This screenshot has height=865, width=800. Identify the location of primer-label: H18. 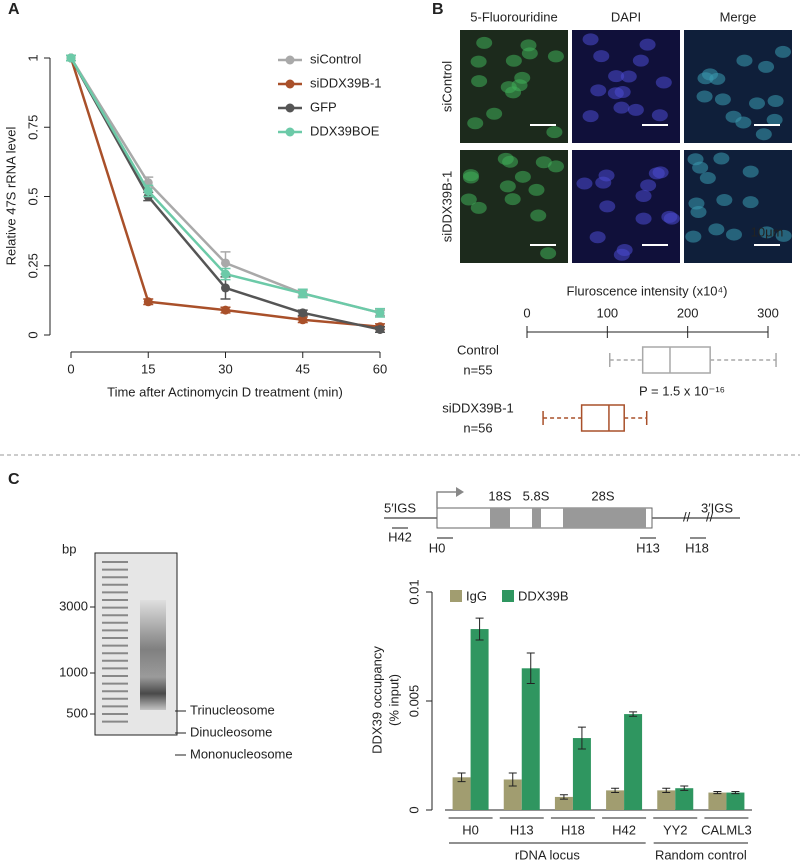
(697, 547).